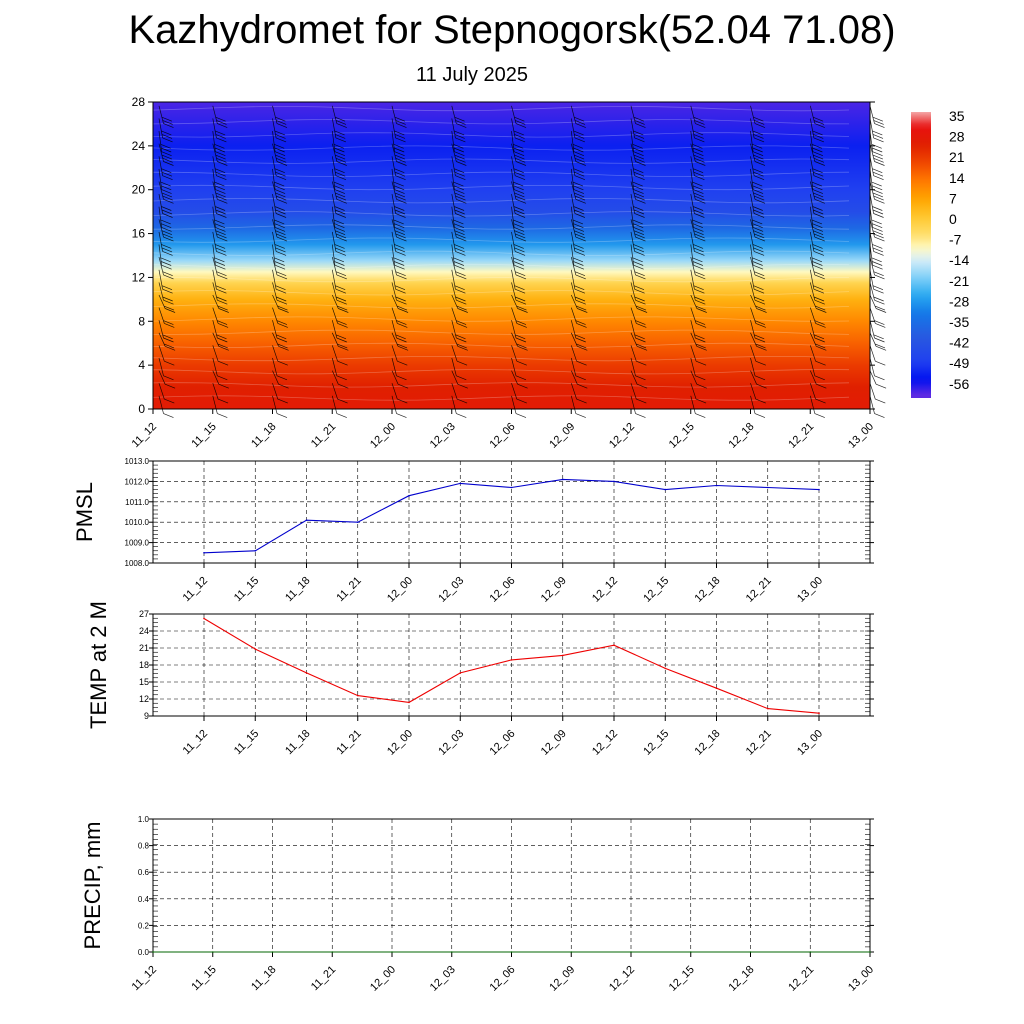  What do you see at coordinates (959, 281) in the screenshot?
I see `colorbar-label: -21` at bounding box center [959, 281].